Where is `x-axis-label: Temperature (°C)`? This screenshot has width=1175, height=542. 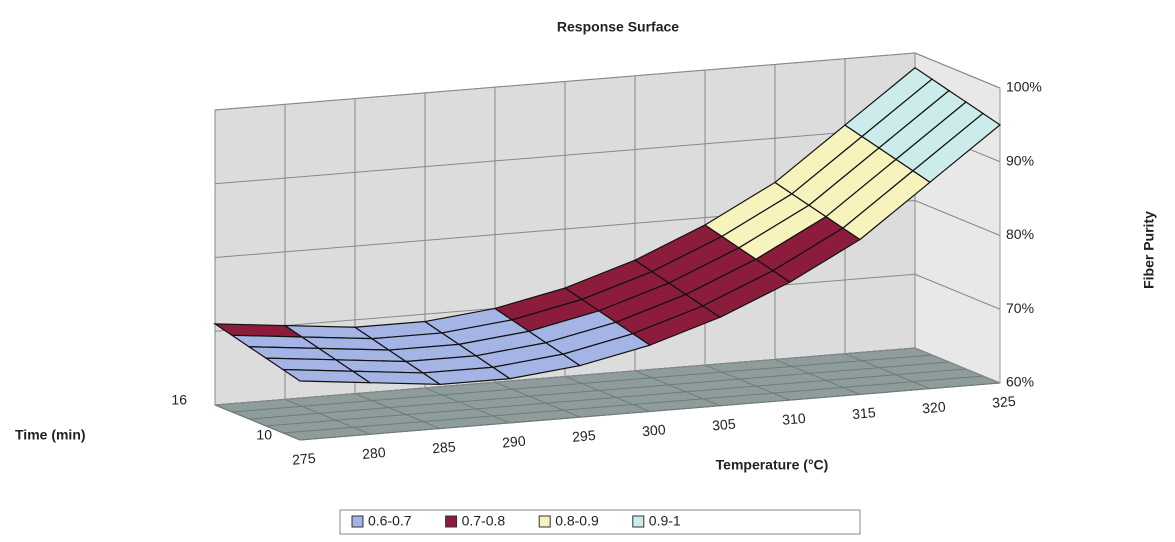 x-axis-label: Temperature (°C) is located at coordinates (772, 465).